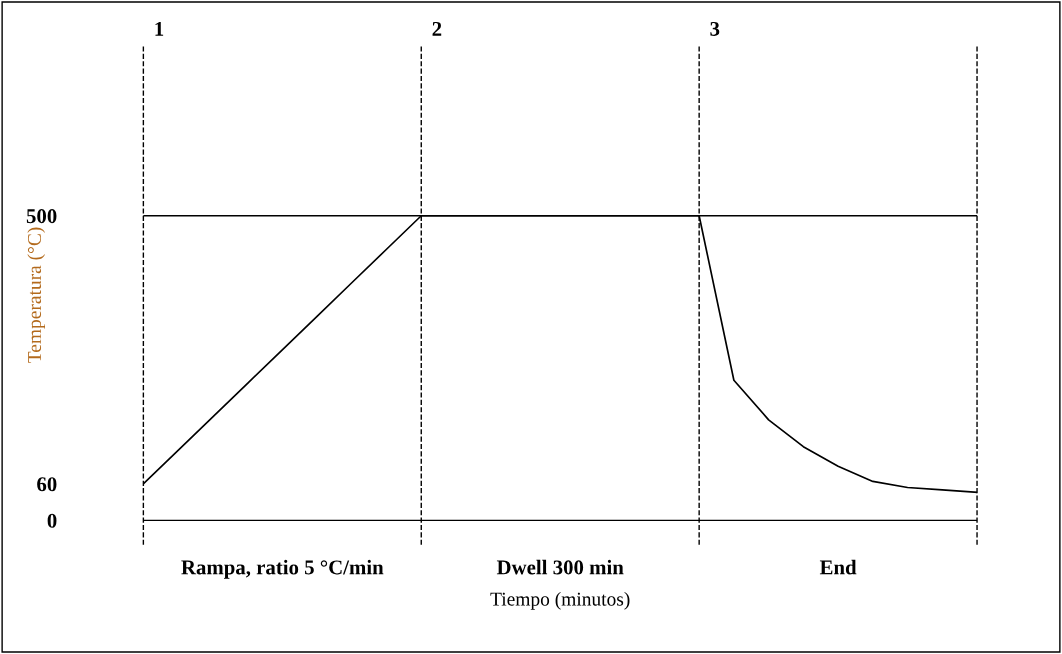 The width and height of the screenshot is (1062, 654). Describe the element at coordinates (838, 567) in the screenshot. I see `text: End` at that location.